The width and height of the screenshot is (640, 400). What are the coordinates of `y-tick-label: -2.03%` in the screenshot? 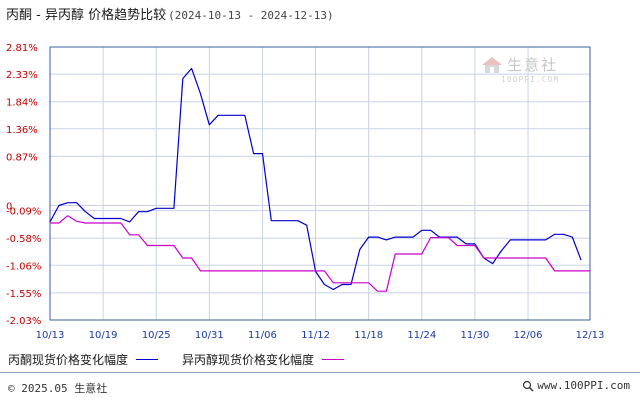 It's located at (23, 321).